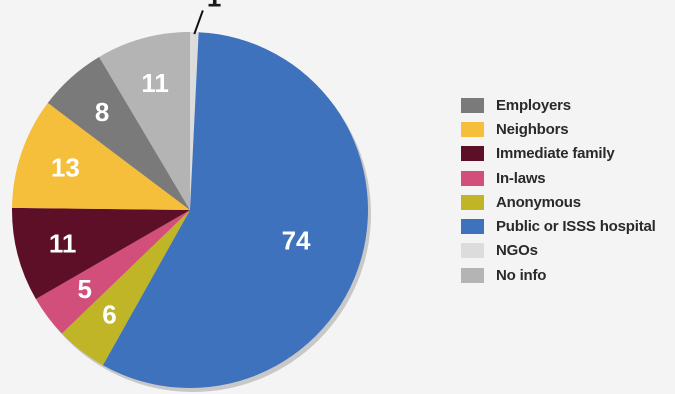 The image size is (675, 394). Describe the element at coordinates (296, 241) in the screenshot. I see `slice-label-public-or-isss-hospital: 74` at that location.